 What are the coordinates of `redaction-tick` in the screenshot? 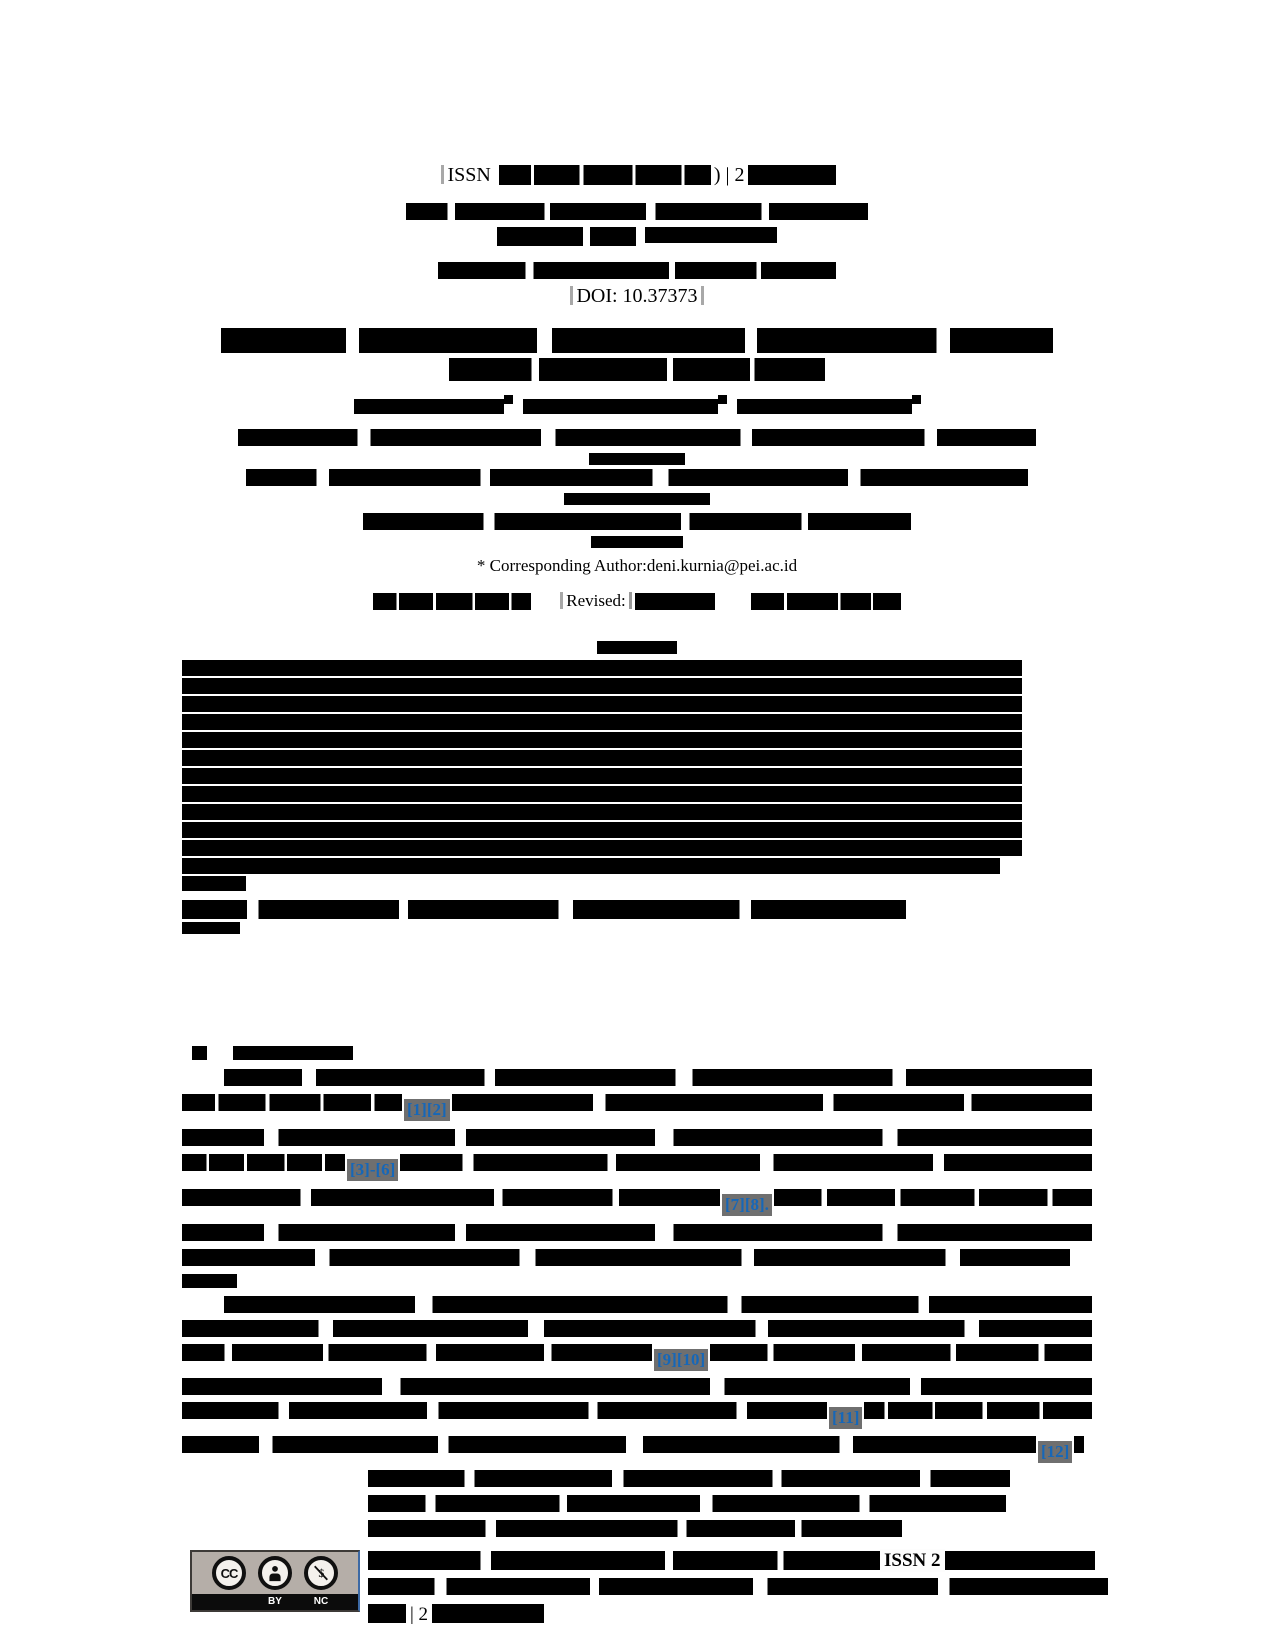 It's located at (630, 600).